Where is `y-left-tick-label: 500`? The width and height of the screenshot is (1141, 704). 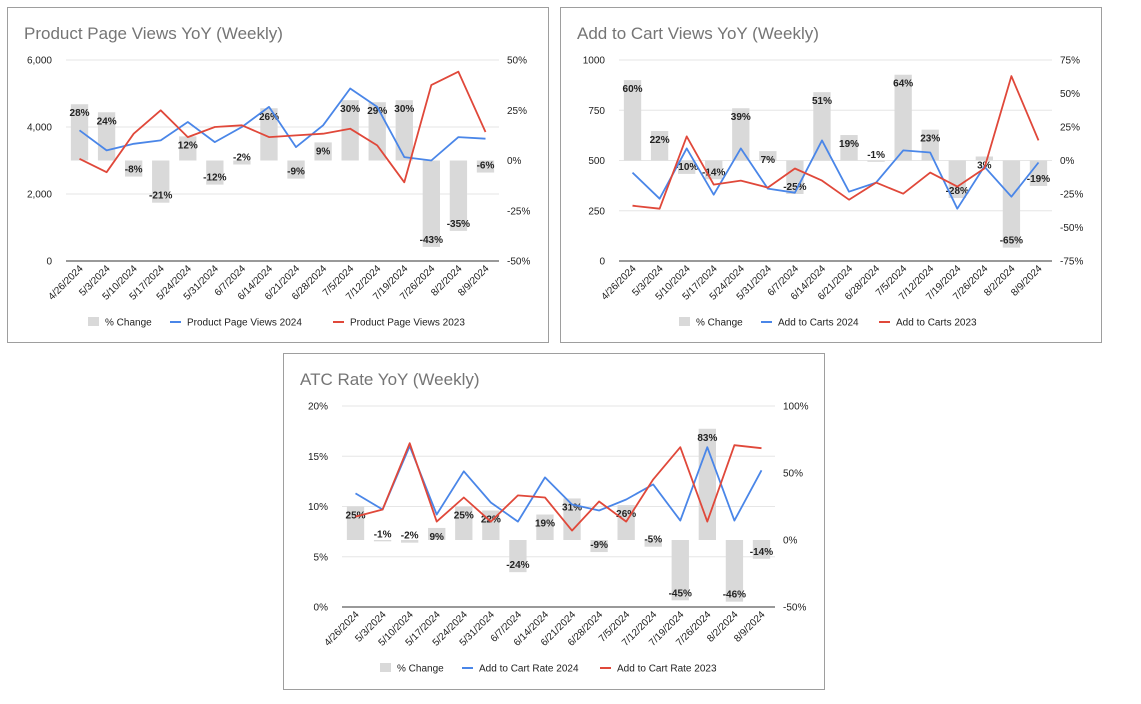
y-left-tick-label: 500 is located at coordinates (596, 161).